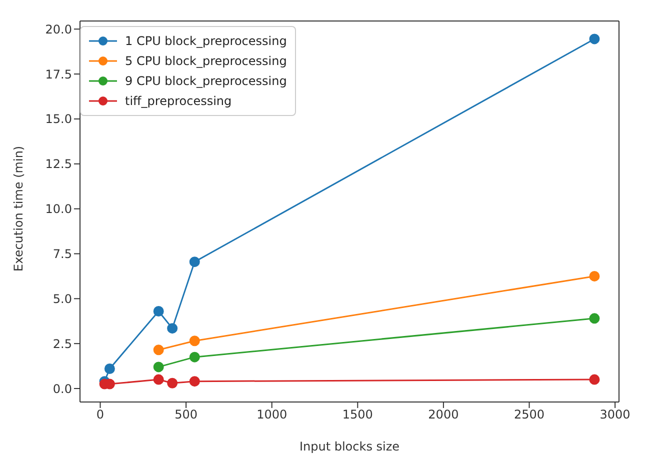  Describe the element at coordinates (62, 389) in the screenshot. I see `y-tick-label: 0.0` at that location.